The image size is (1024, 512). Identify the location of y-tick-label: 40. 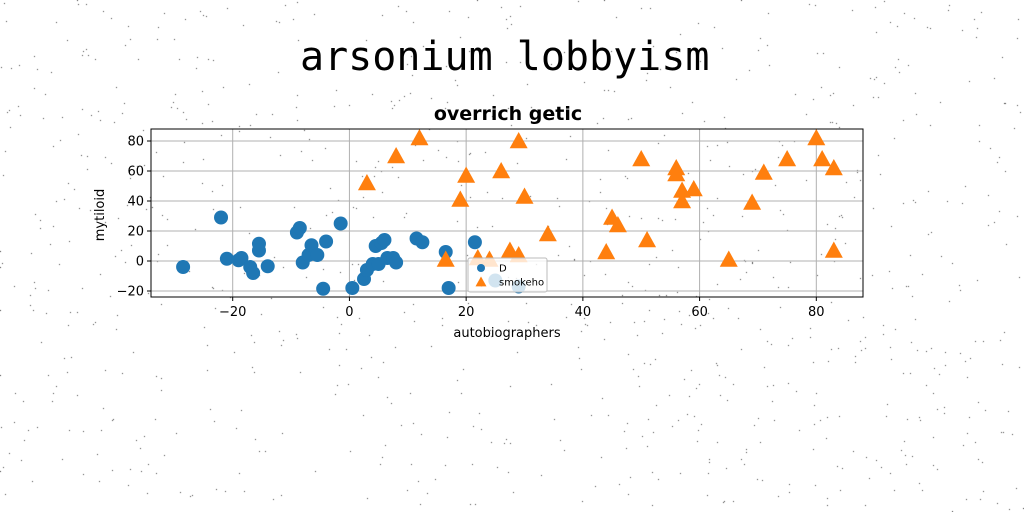
(135, 202).